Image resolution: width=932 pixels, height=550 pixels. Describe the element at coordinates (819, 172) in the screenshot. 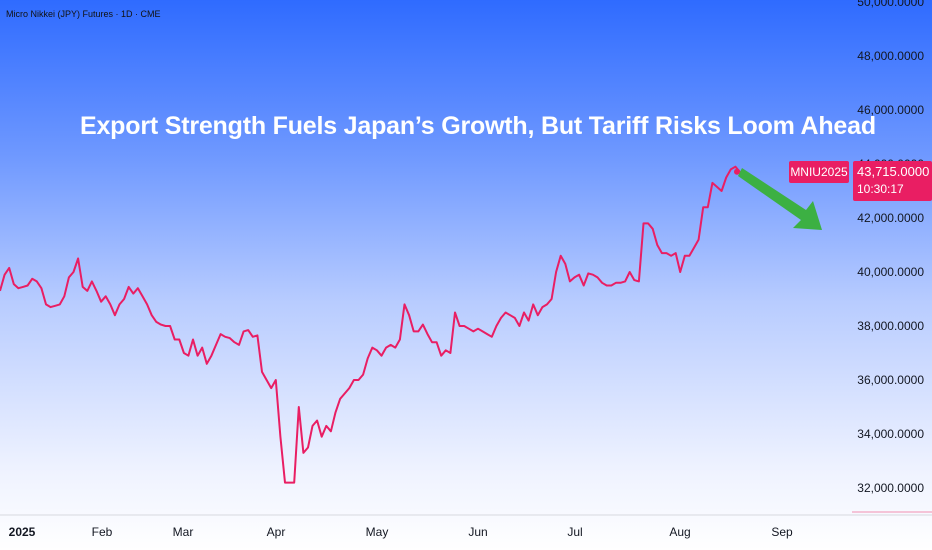

I see `badge-ticker: MNIU2025` at that location.